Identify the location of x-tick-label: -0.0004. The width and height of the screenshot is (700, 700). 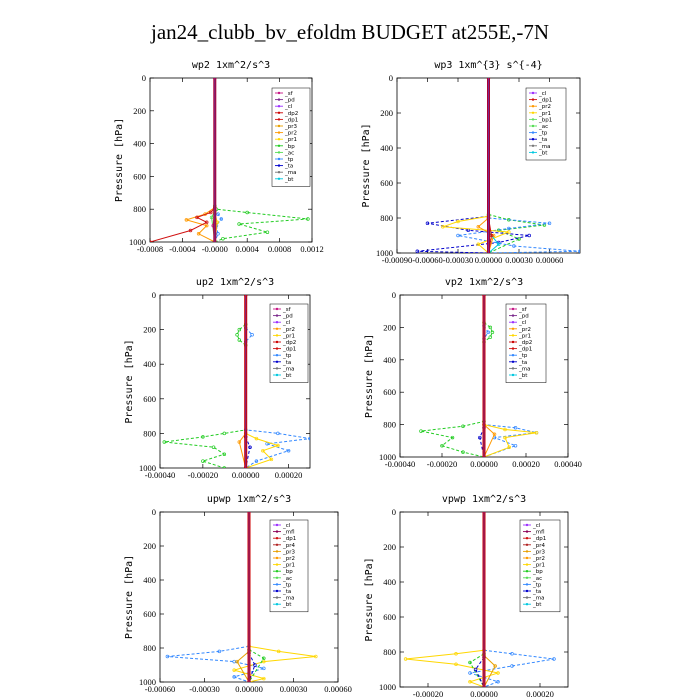
(182, 249).